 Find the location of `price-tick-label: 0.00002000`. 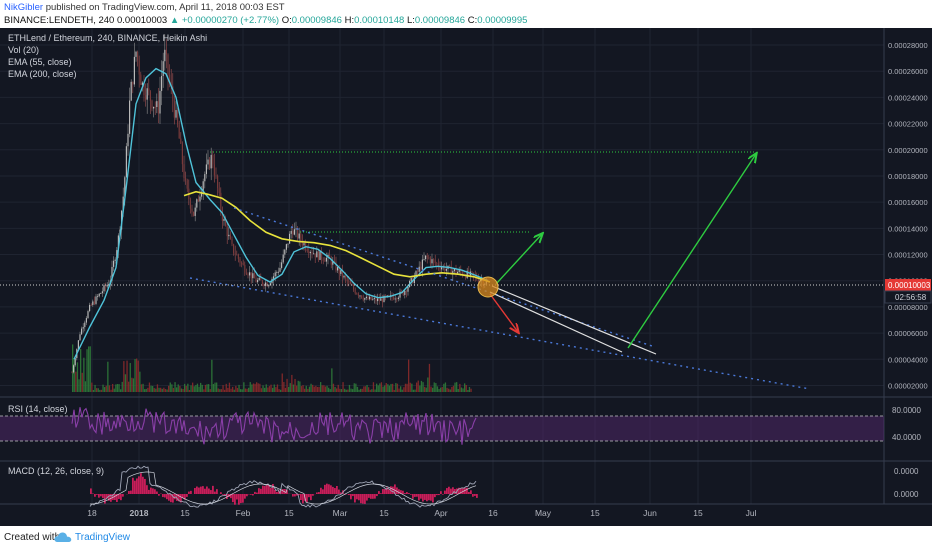

price-tick-label: 0.00002000 is located at coordinates (908, 385).